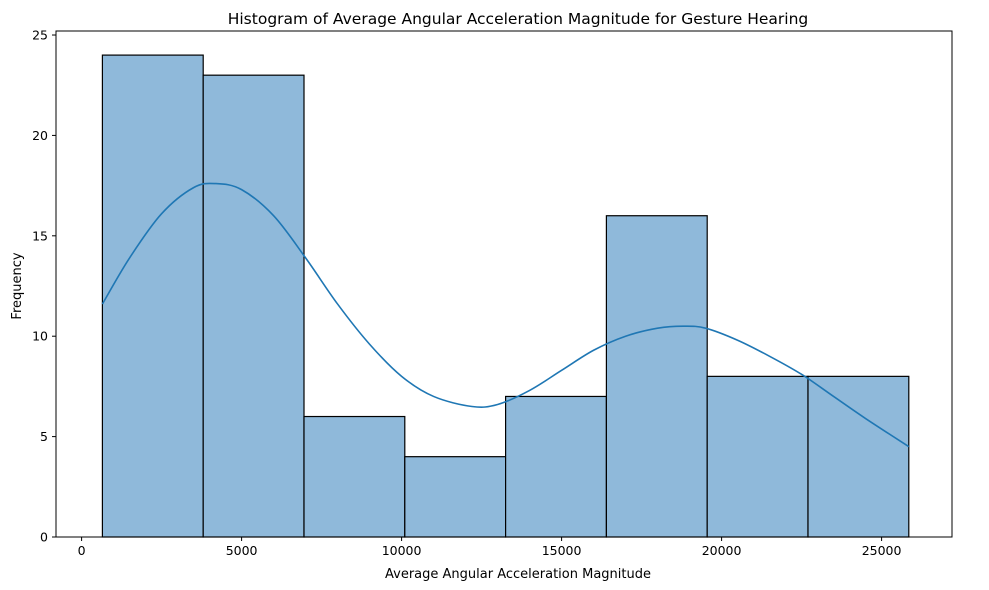  Describe the element at coordinates (518, 574) in the screenshot. I see `x-axis-label: Average Angular Acceleration Magnitude` at that location.